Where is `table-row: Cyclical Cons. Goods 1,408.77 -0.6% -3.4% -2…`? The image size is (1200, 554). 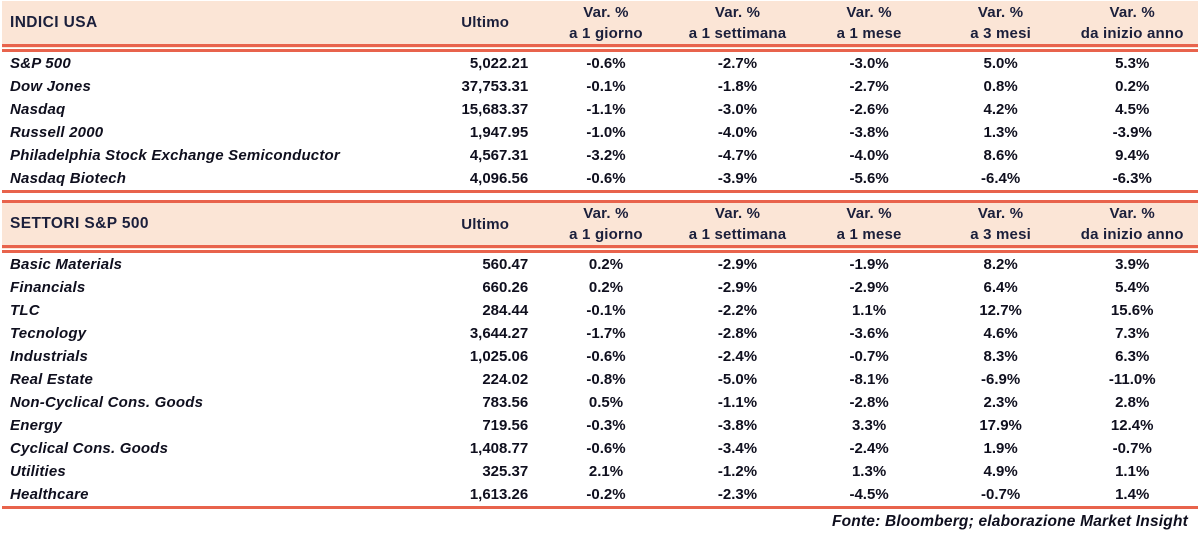
table-row: Cyclical Cons. Goods 1,408.77 -0.6% -3.4% -2… is located at coordinates (600, 448).